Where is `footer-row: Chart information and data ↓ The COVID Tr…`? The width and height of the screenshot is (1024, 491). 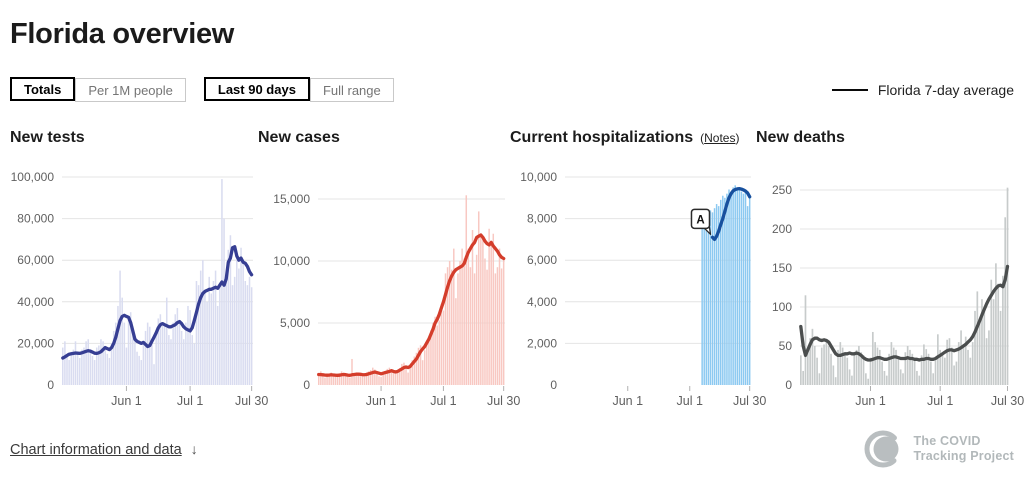
footer-row: Chart information and data ↓ The COVID Tr… is located at coordinates (512, 449).